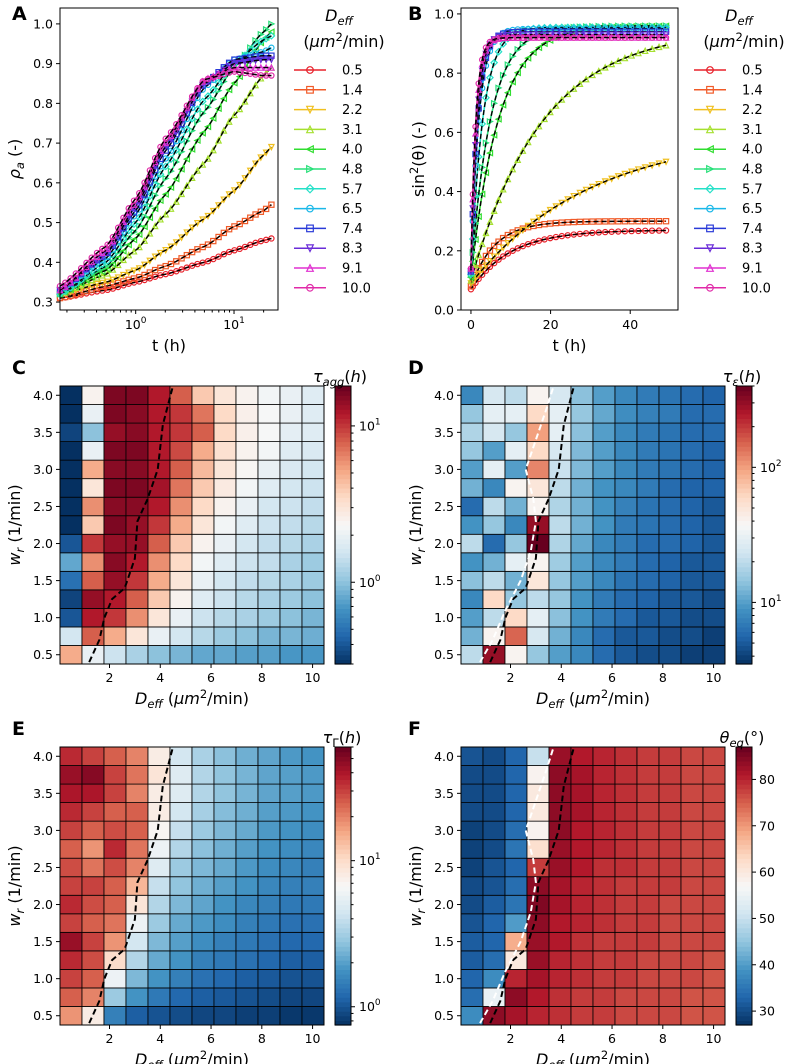 This screenshot has height=1064, width=796. Describe the element at coordinates (43, 143) in the screenshot. I see `y-tick-label: 0.7` at that location.